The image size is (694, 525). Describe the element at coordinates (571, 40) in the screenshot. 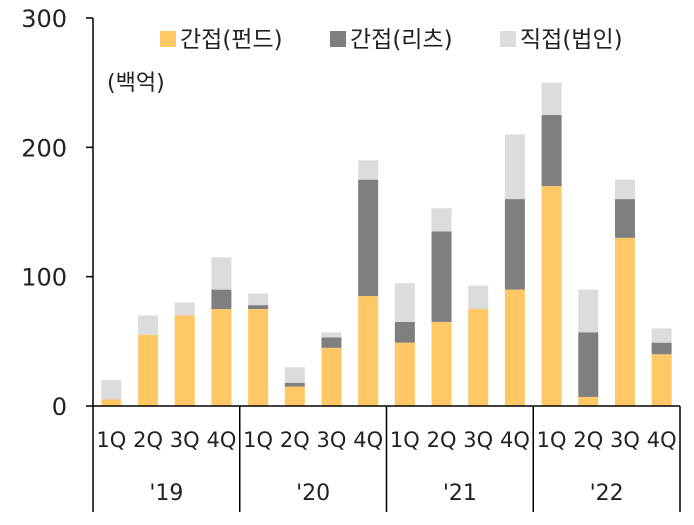

I see `legend-label-2: 직접(법인)` at that location.